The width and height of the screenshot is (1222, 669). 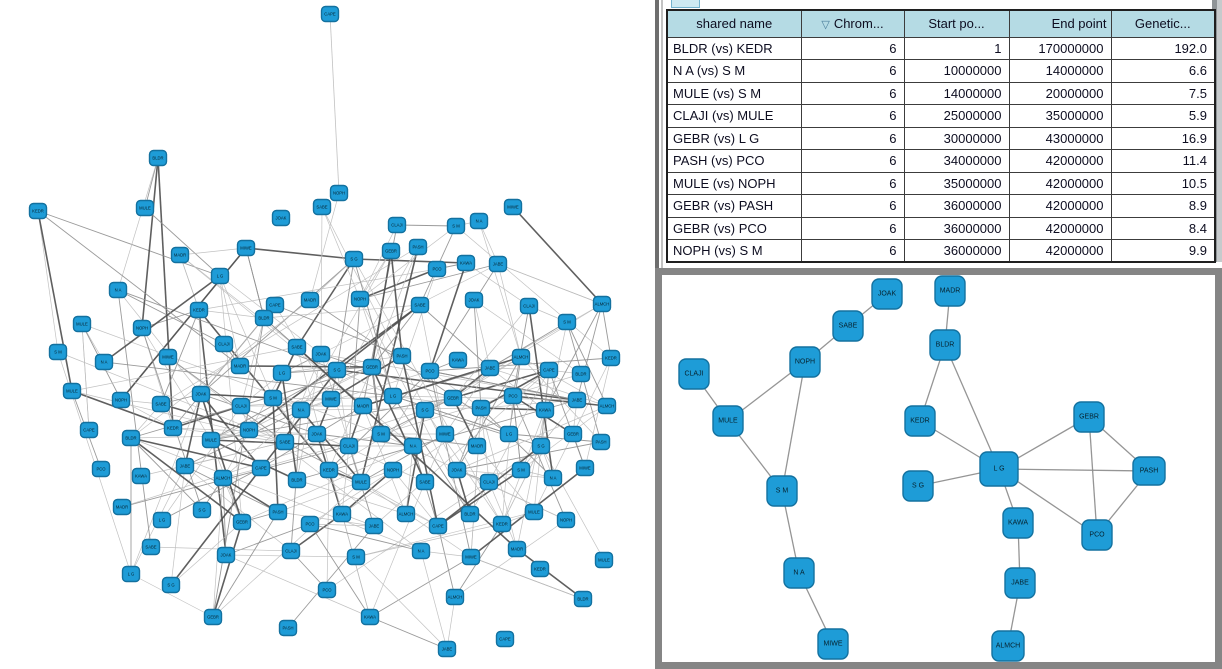 What do you see at coordinates (941, 206) in the screenshot?
I see `table-row: GEBR (vs) PASH 6 36000000 42000000 8.9` at bounding box center [941, 206].